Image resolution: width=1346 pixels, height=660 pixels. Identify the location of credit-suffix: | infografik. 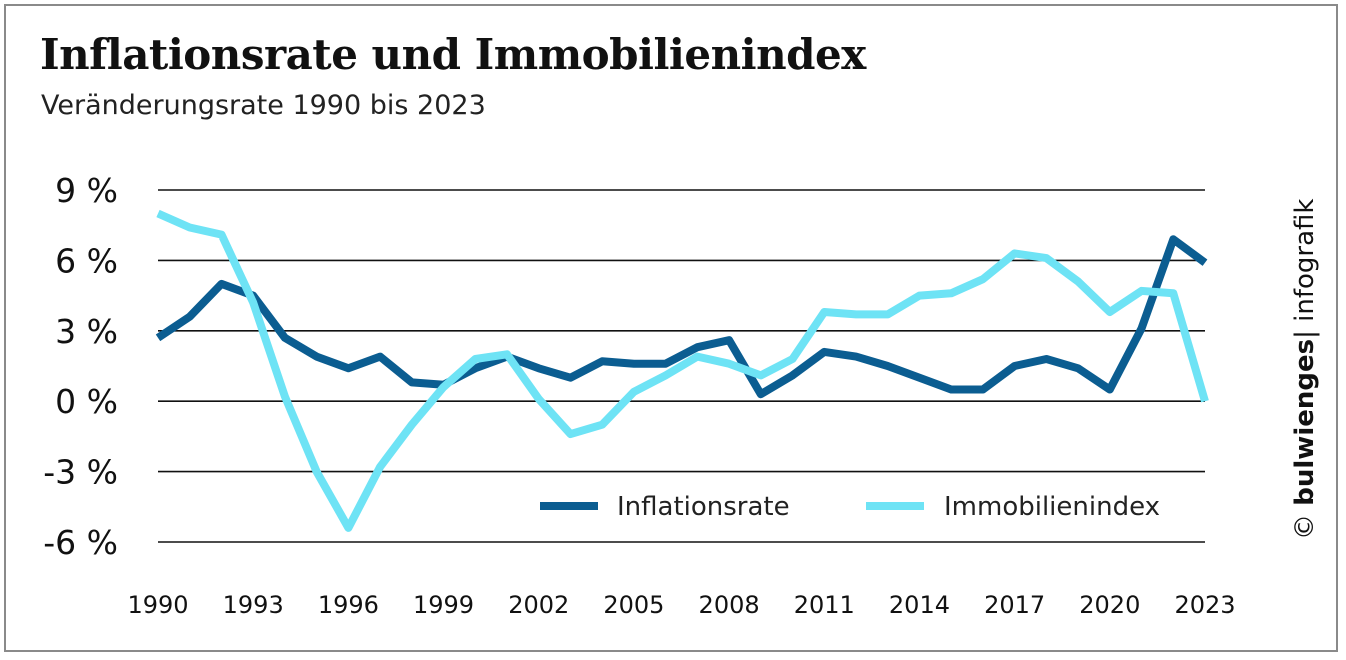
(1305, 268).